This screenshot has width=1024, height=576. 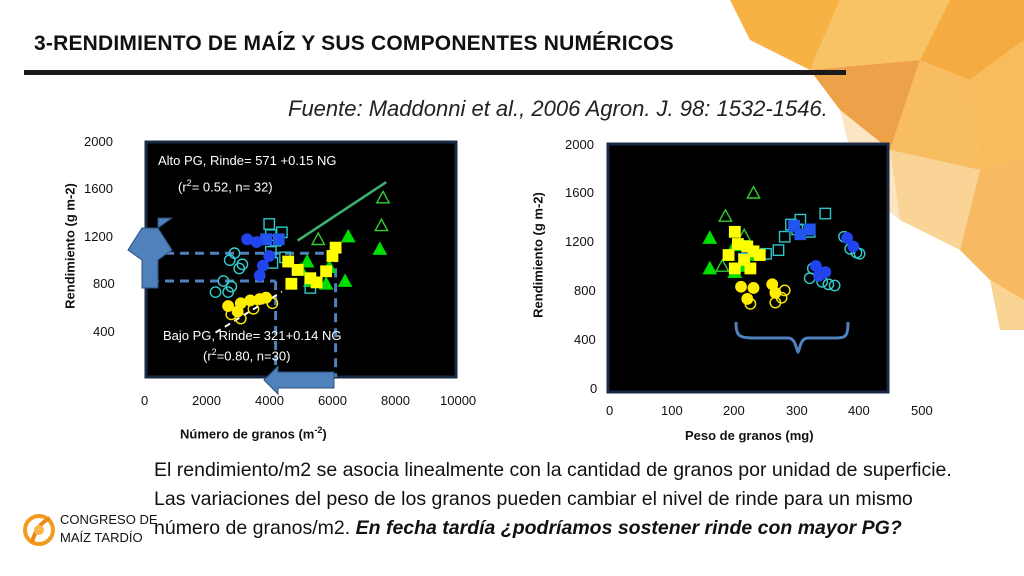 What do you see at coordinates (610, 410) in the screenshot?
I see `right-x-tick: 0` at bounding box center [610, 410].